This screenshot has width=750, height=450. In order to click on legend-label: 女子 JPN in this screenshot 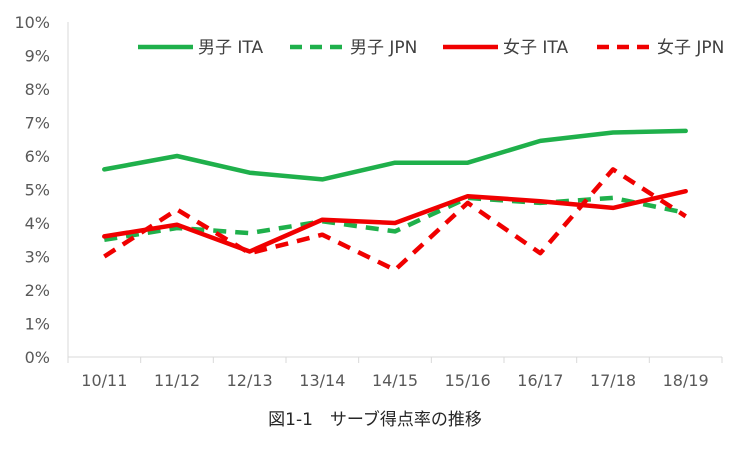, I will do `click(690, 48)`.